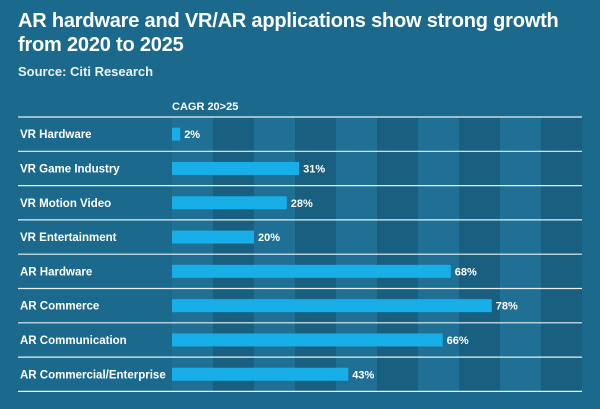  Describe the element at coordinates (466, 272) in the screenshot. I see `value-label: 68%` at that location.